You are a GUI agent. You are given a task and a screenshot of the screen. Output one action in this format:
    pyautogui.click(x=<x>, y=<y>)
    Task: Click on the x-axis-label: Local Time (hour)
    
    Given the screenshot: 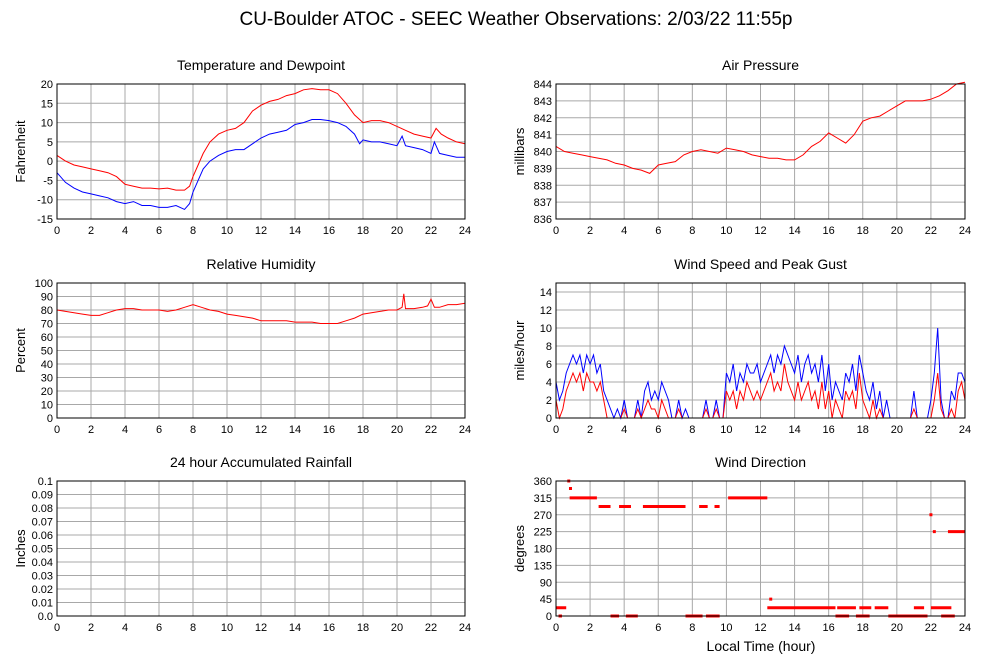 What is the action you would take?
    pyautogui.click(x=761, y=646)
    